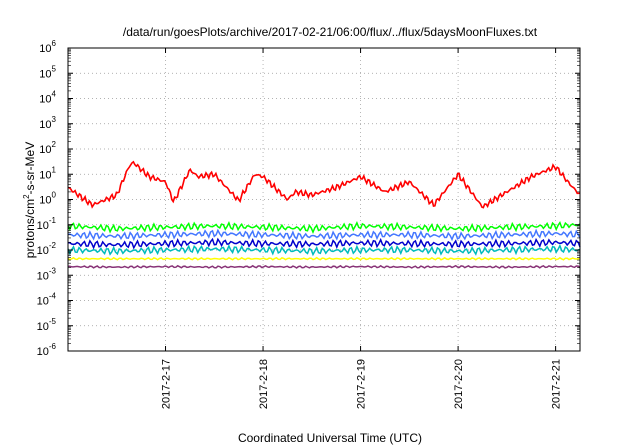 This screenshot has width=640, height=448. I want to click on x-axis-label: Coordinated Universal Time (UTC), so click(330, 438).